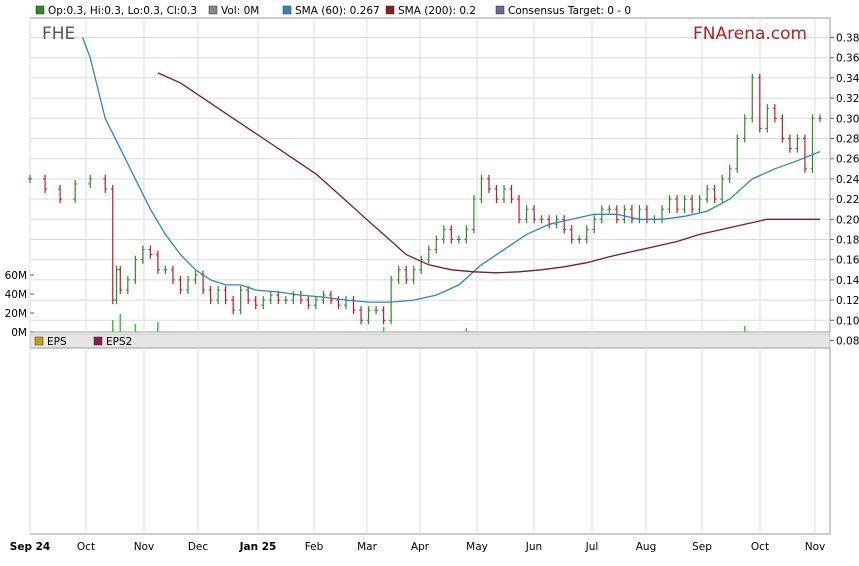 The height and width of the screenshot is (566, 859). What do you see at coordinates (847, 79) in the screenshot?
I see `y-tick-label: 0.34` at bounding box center [847, 79].